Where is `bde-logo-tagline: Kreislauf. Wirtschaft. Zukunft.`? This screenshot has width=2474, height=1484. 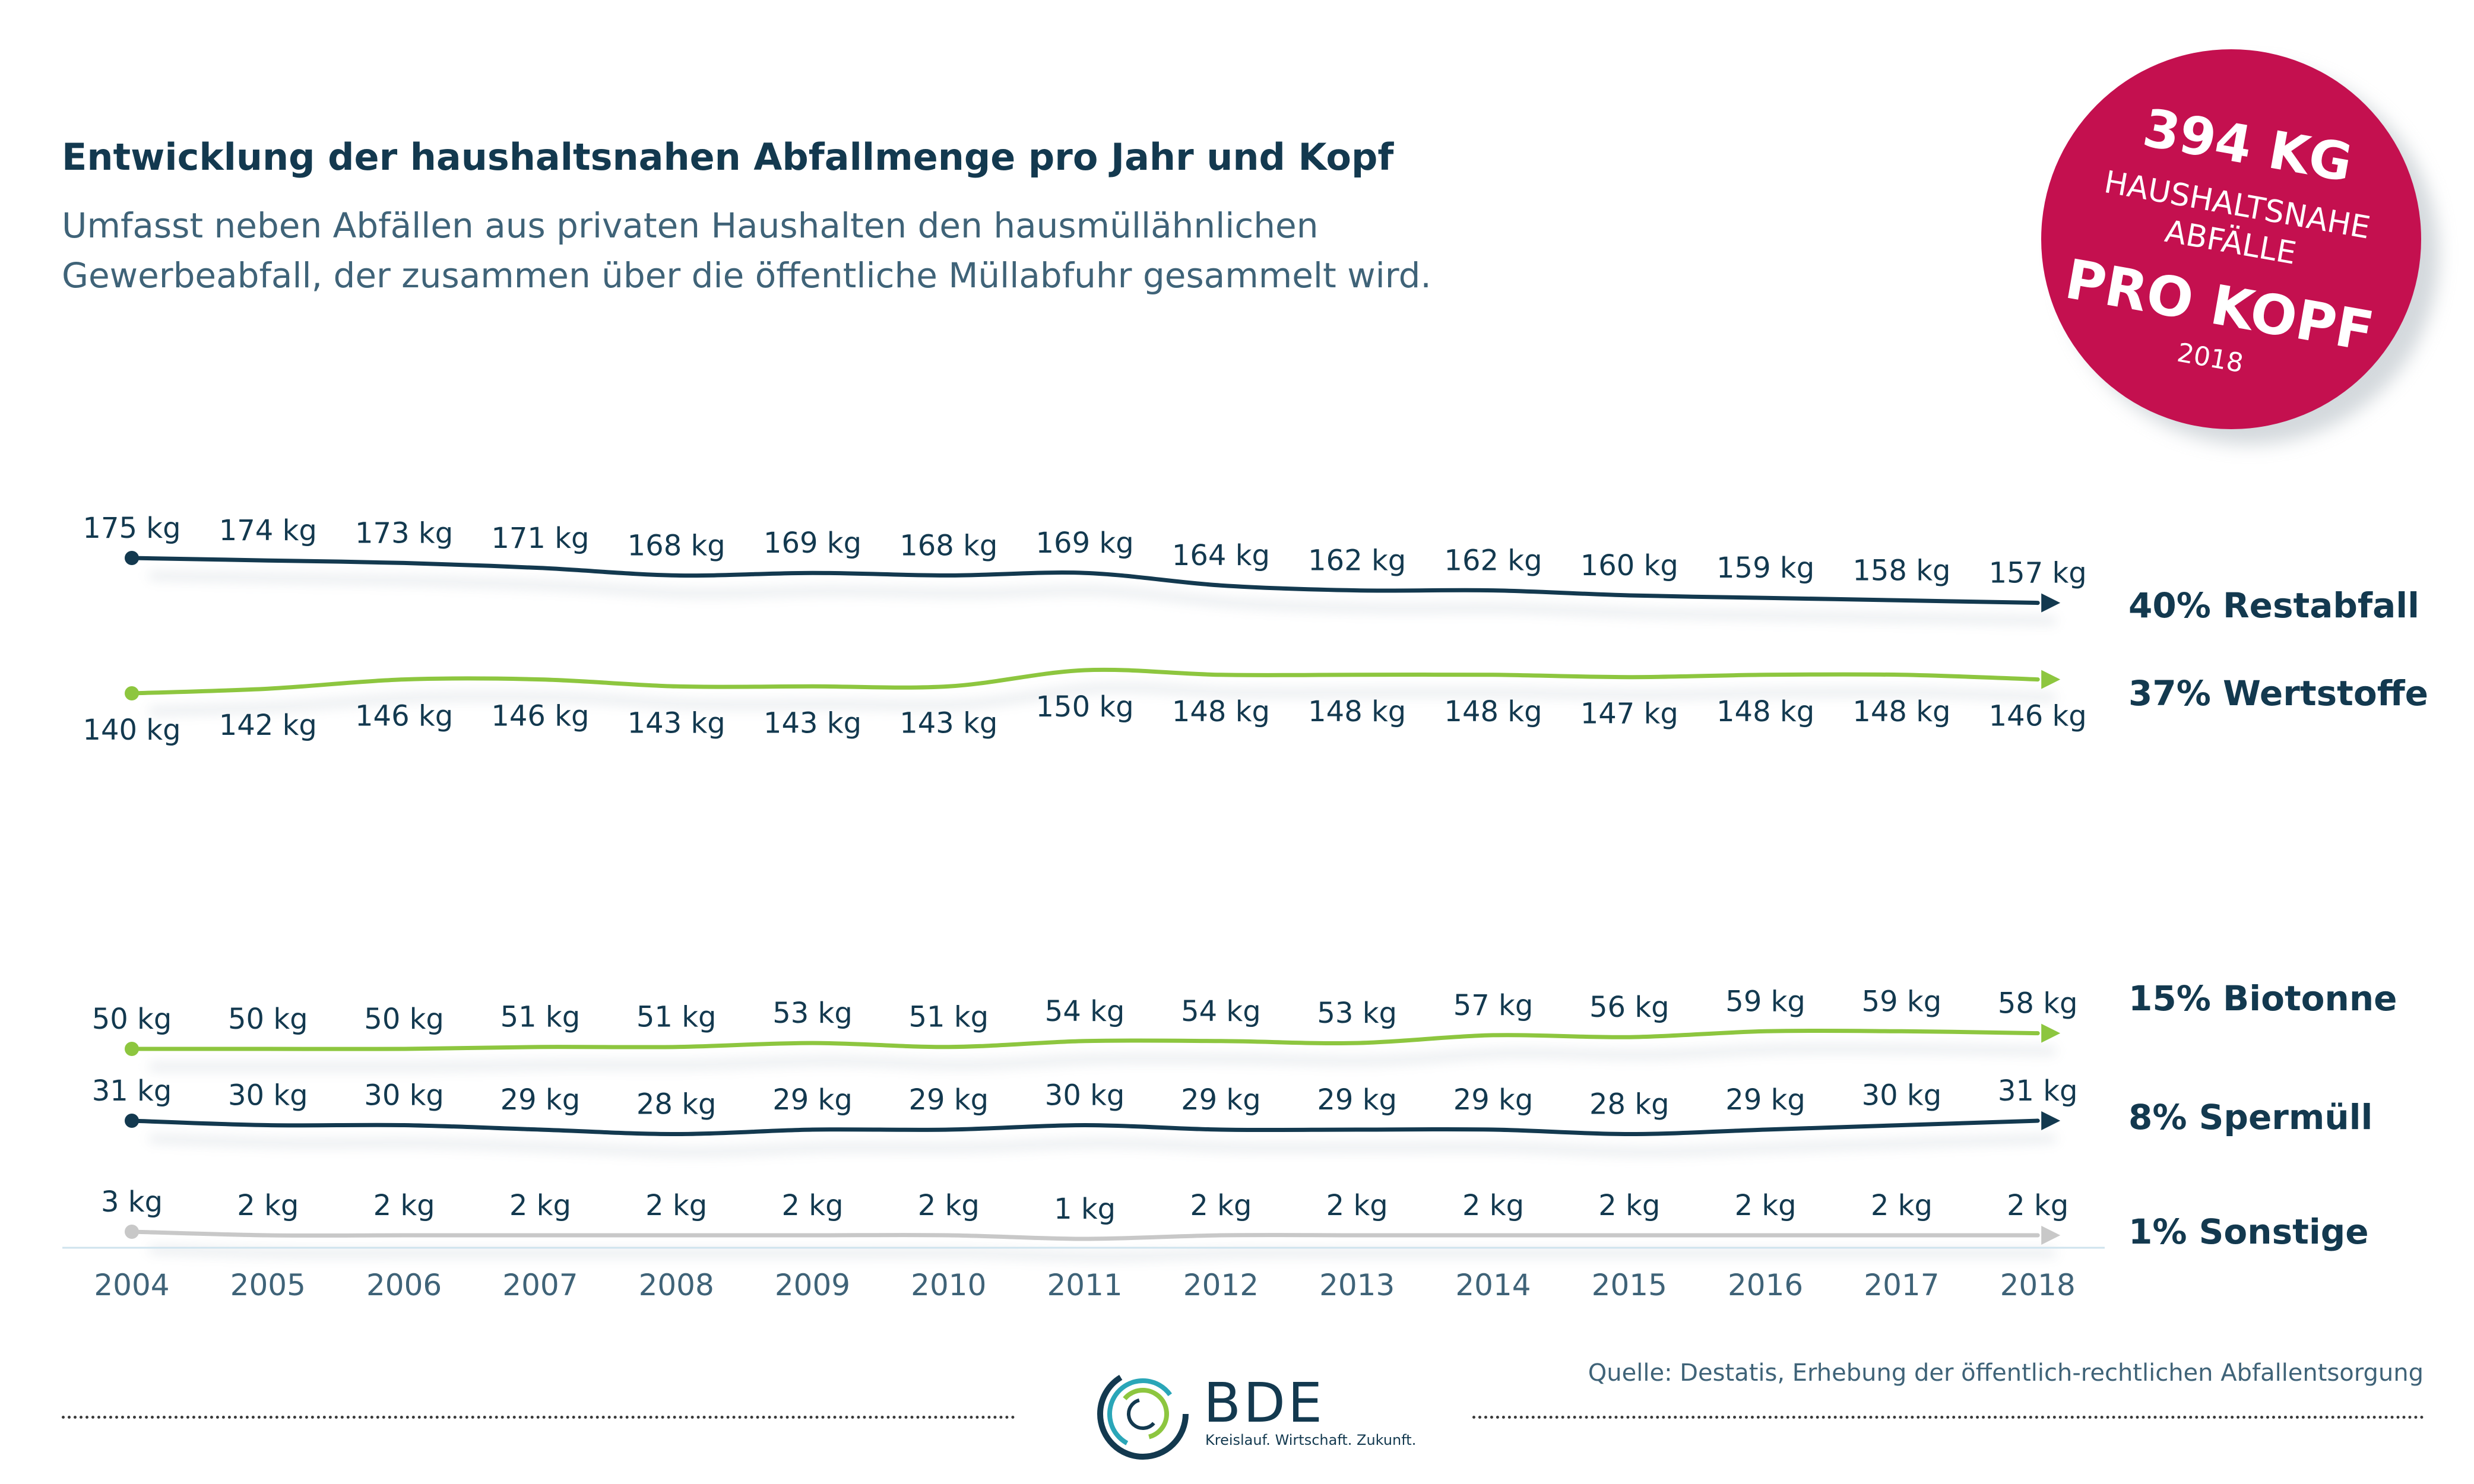
bde-logo-tagline: Kreislauf. Wirtschaft. Zukunft. is located at coordinates (1311, 1440).